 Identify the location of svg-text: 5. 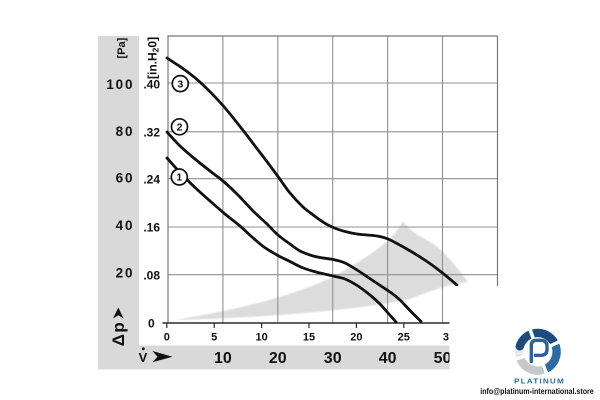
(214, 338).